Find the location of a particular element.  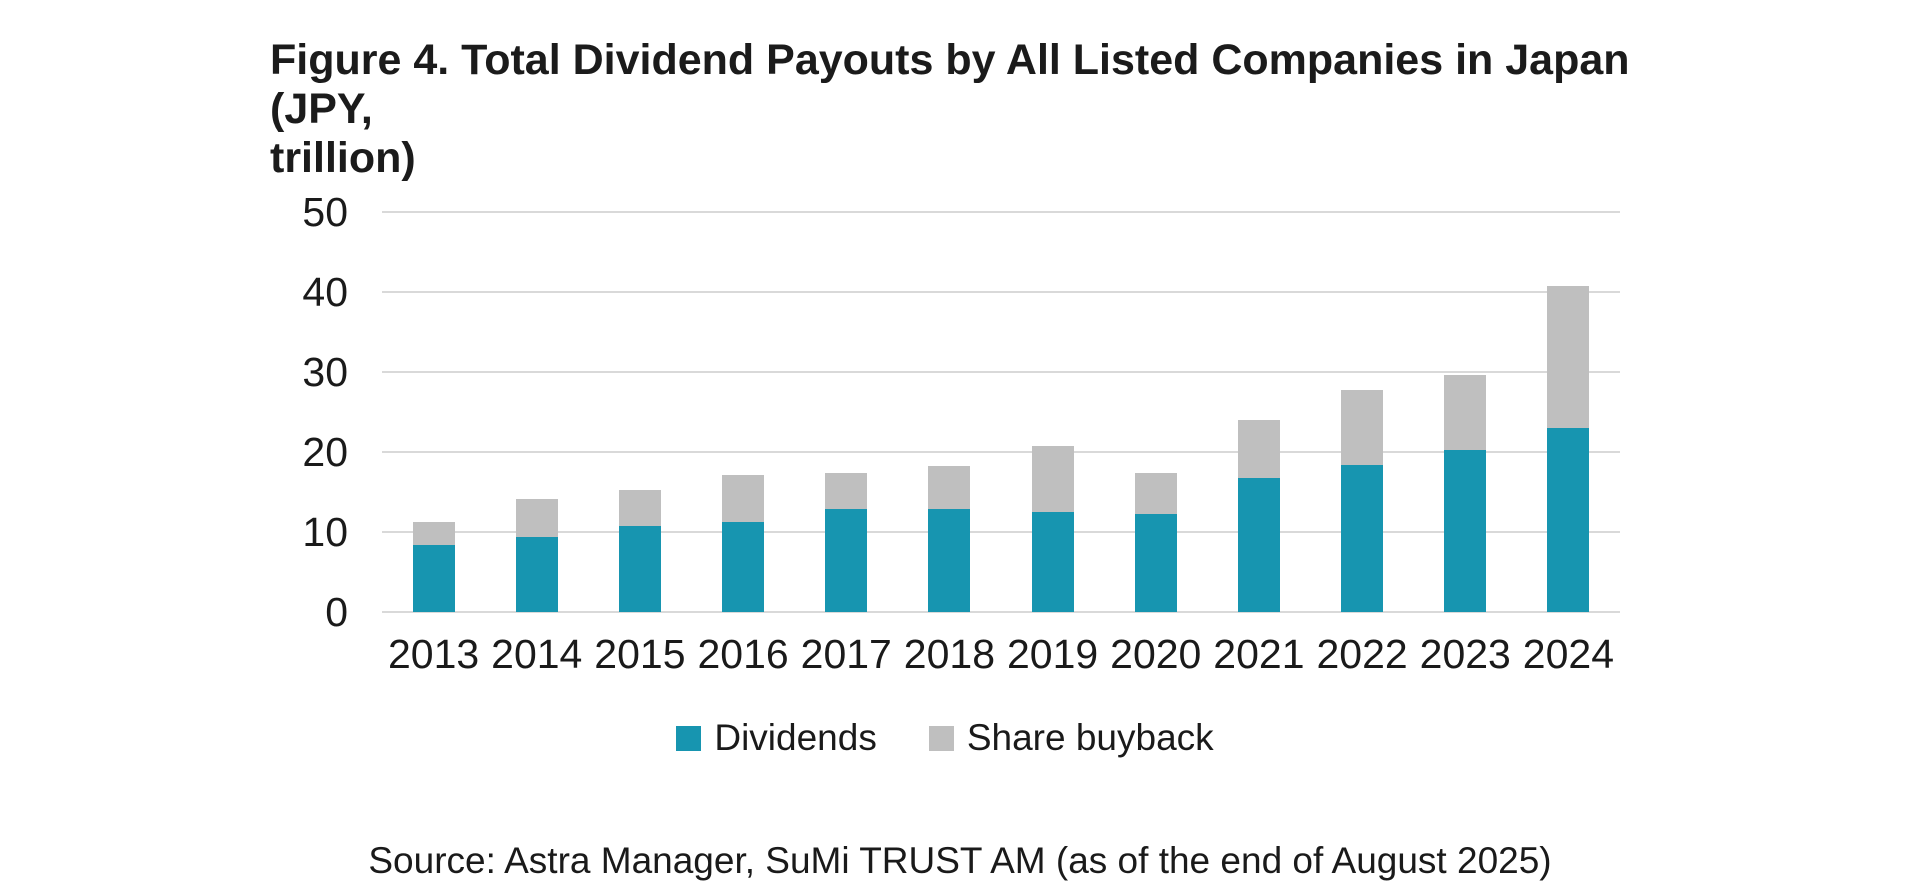

x-tick-label-2017: 2017 is located at coordinates (846, 654).